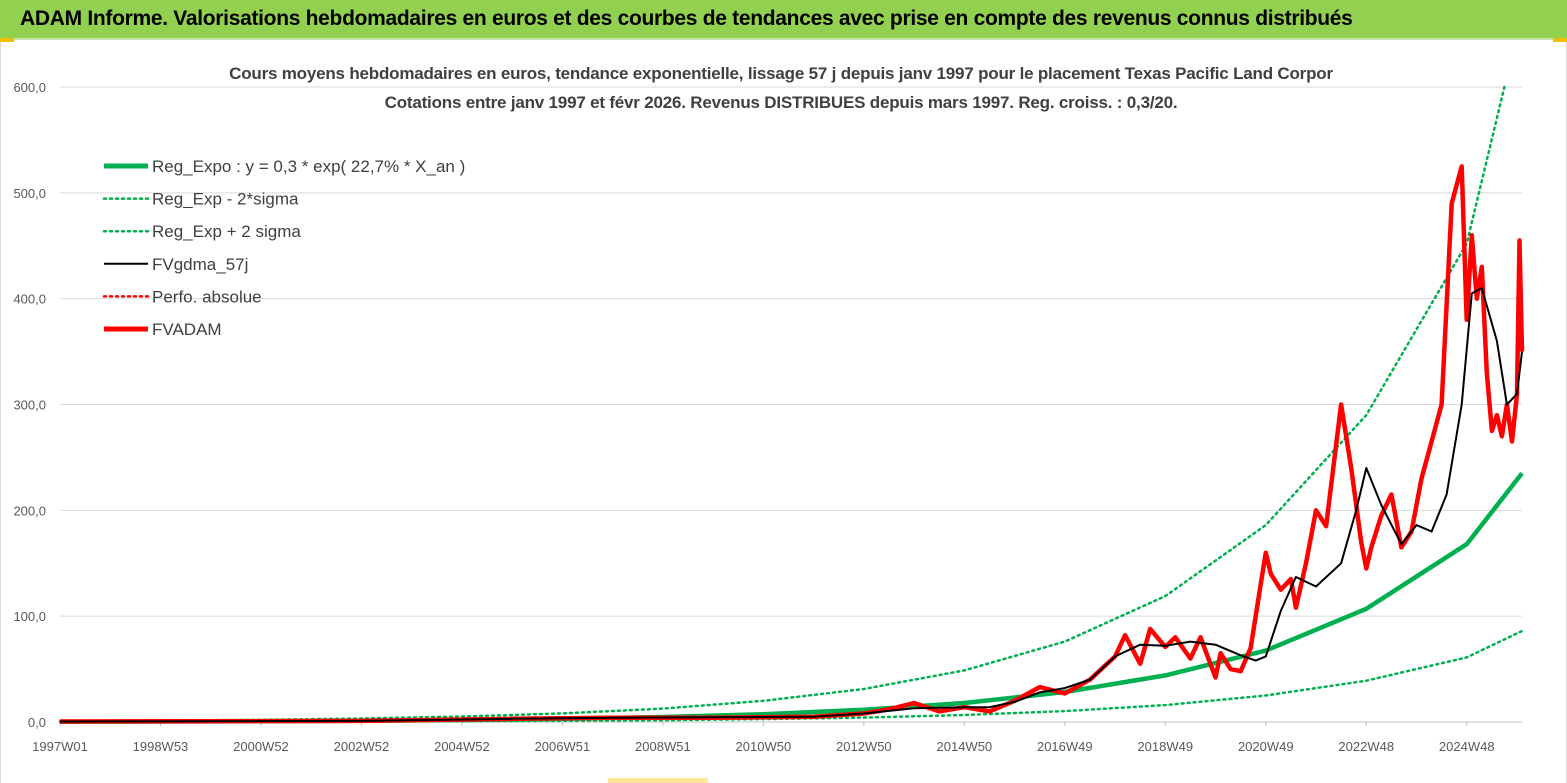 This screenshot has width=1567, height=783. Describe the element at coordinates (663, 746) in the screenshot. I see `x-tick-label: 2008W51` at that location.